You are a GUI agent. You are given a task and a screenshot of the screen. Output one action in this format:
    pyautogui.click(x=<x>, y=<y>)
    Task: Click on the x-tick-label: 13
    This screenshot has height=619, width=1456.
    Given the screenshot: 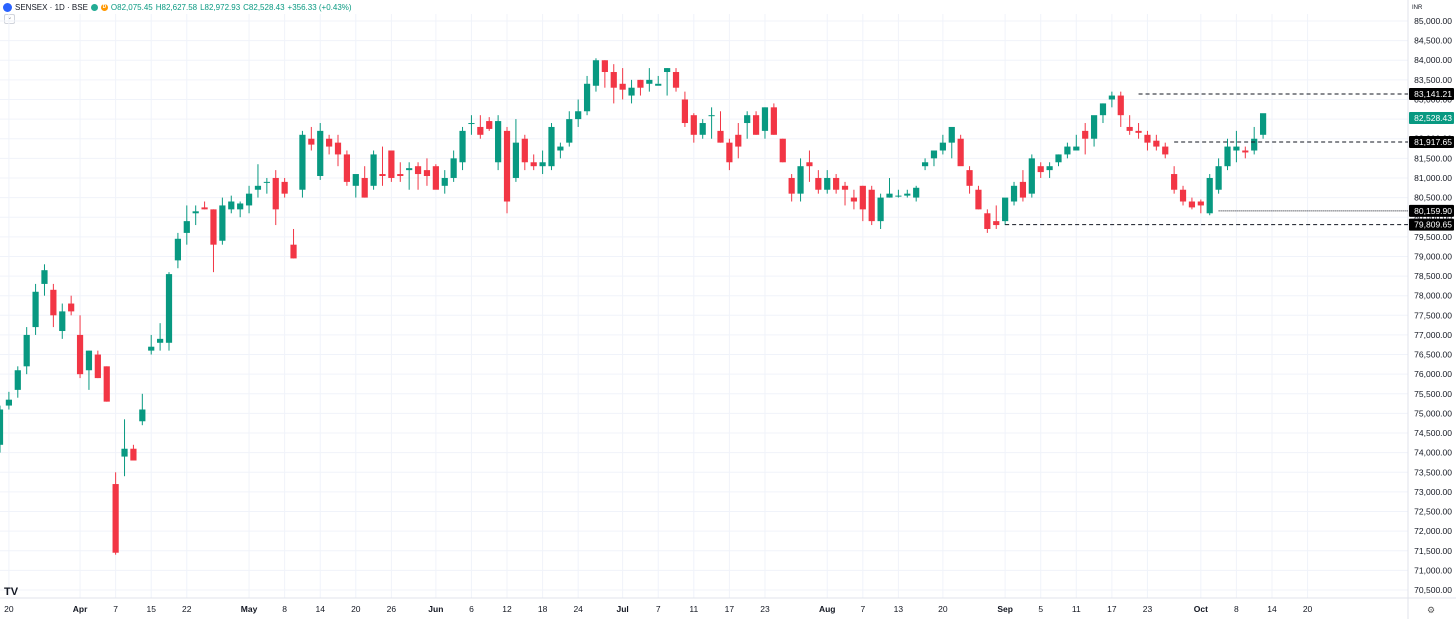 What is the action you would take?
    pyautogui.click(x=899, y=609)
    